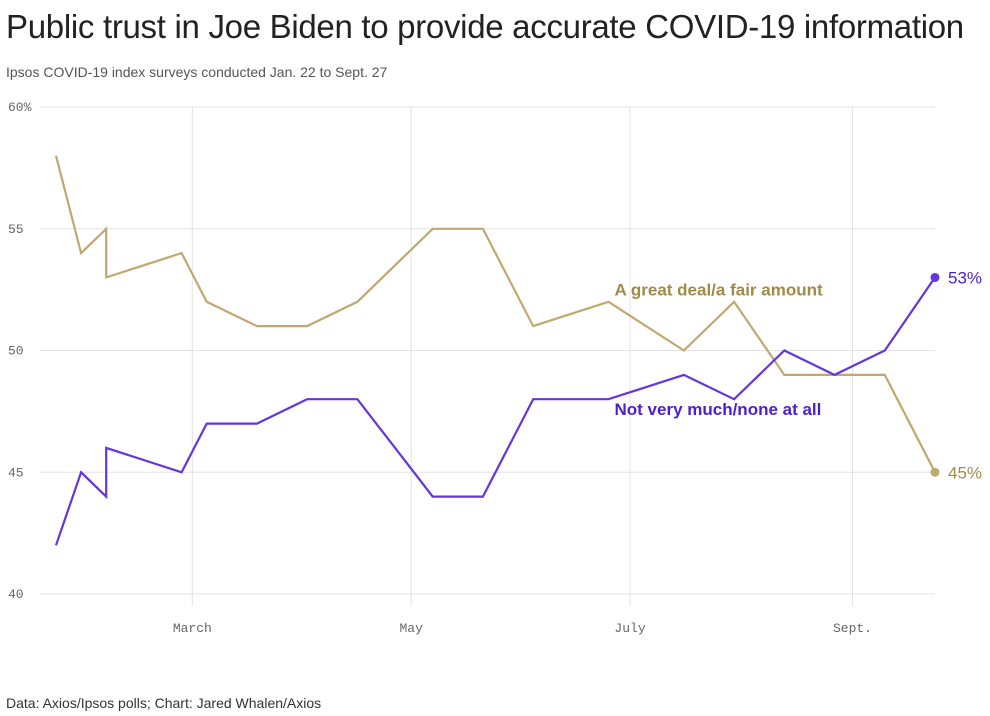 The height and width of the screenshot is (716, 990). What do you see at coordinates (16, 351) in the screenshot?
I see `y-tick-label: 50` at bounding box center [16, 351].